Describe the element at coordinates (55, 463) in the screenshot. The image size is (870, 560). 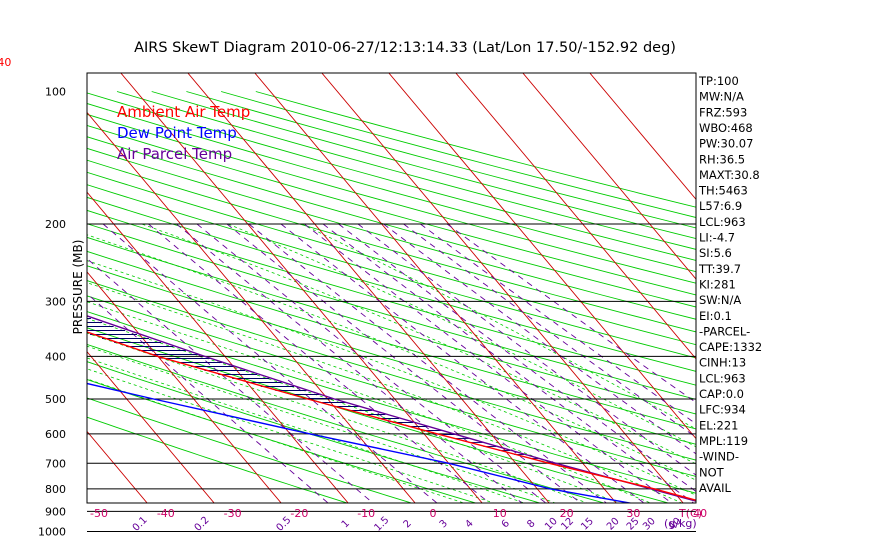
I see `pressure-tick-label: 700` at that location.